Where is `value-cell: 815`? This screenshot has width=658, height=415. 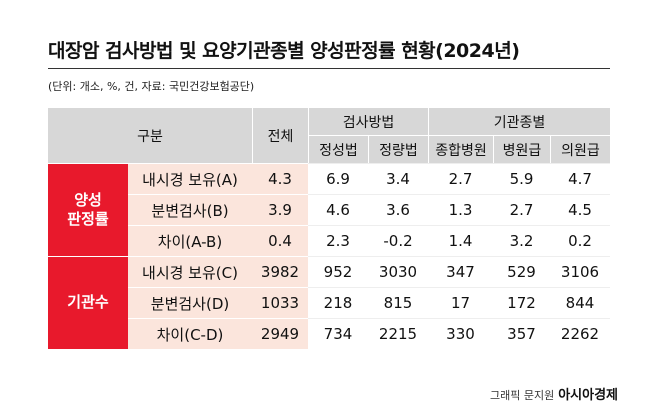 value-cell: 815 is located at coordinates (398, 302).